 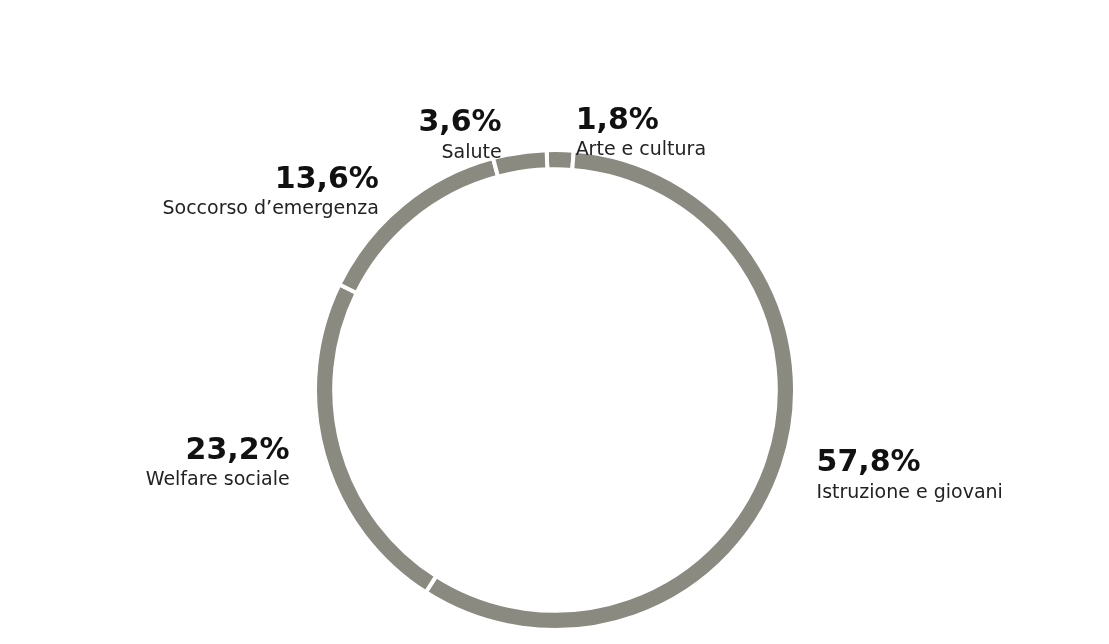 I want to click on data-label: 13,6%, so click(x=326, y=177).